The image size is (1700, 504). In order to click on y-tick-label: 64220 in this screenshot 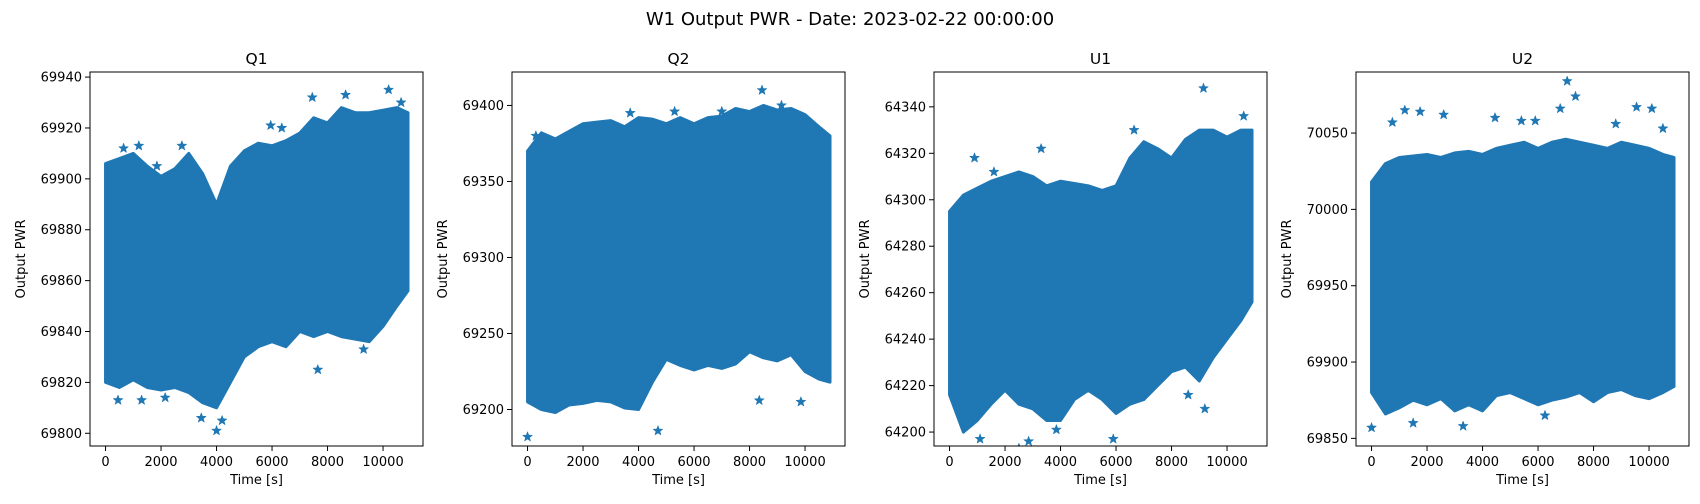, I will do `click(905, 386)`.